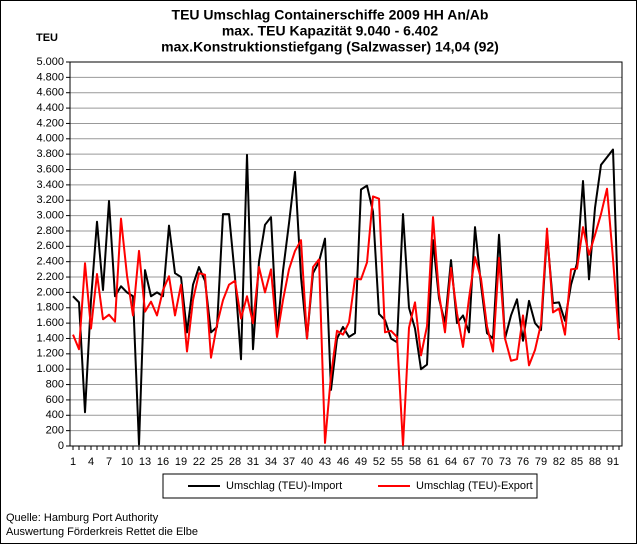 This screenshot has height=544, width=637. What do you see at coordinates (50, 216) in the screenshot?
I see `y-tick-label: 3.000` at bounding box center [50, 216].